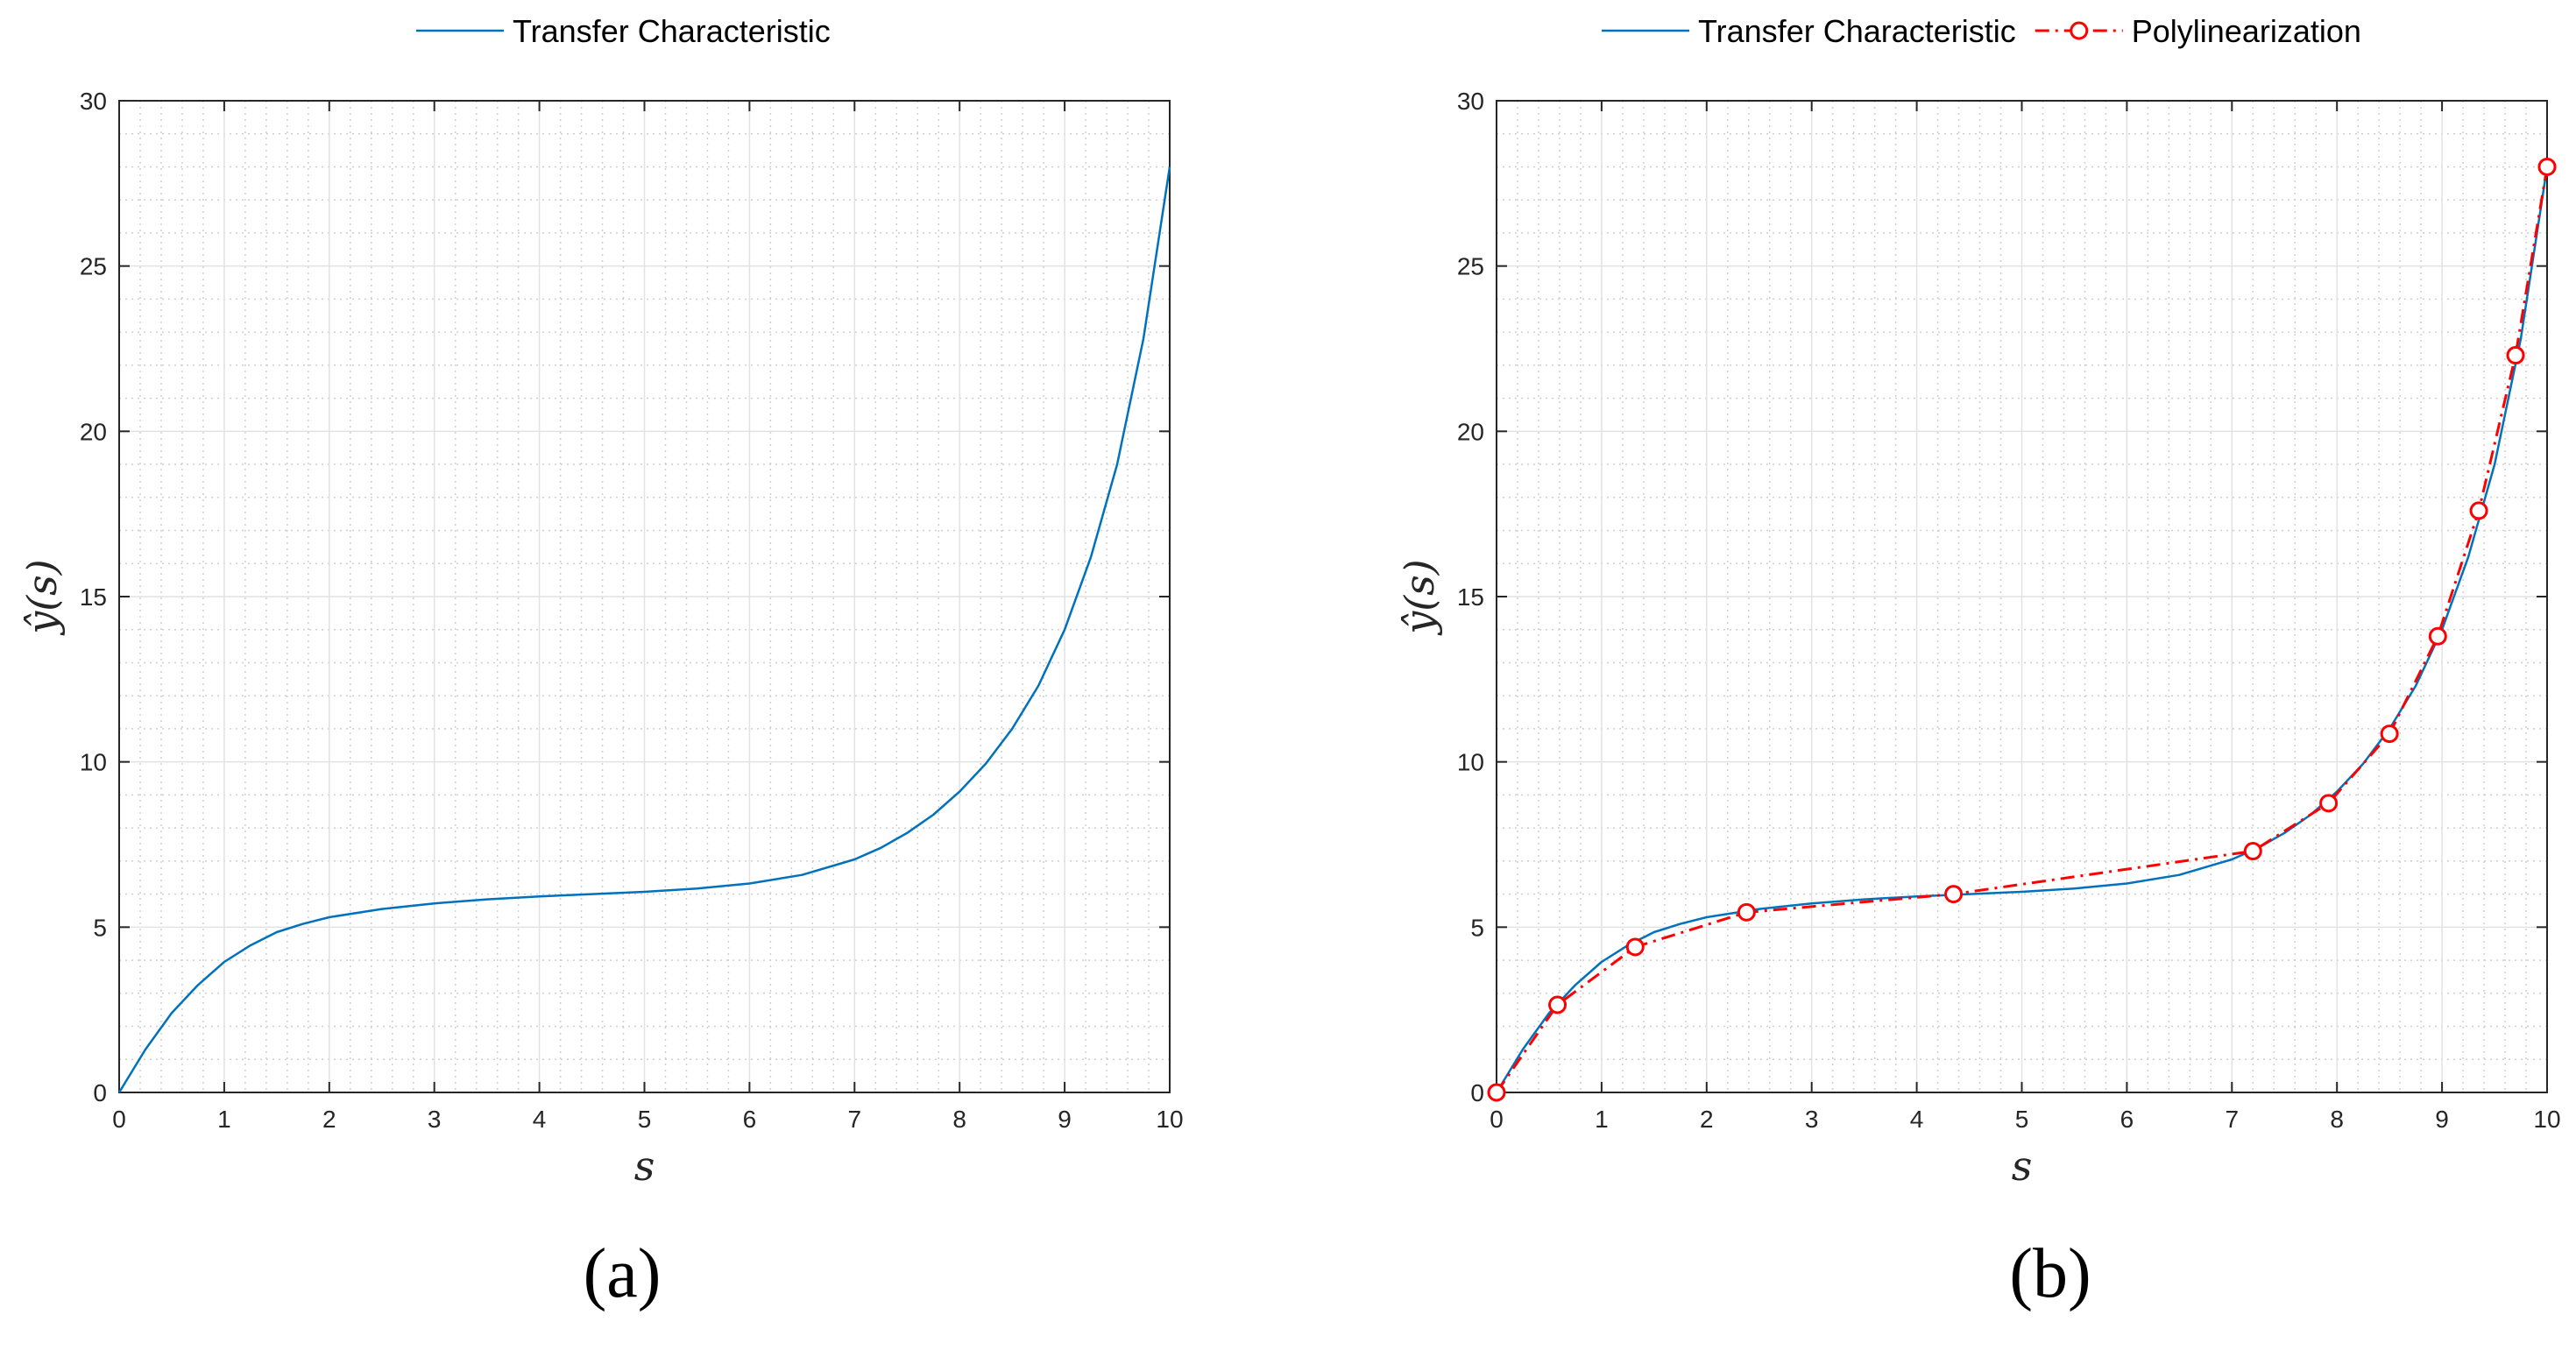 This screenshot has width=2576, height=1350. Describe the element at coordinates (2246, 31) in the screenshot. I see `legend-entry-label: Polylinearization` at that location.